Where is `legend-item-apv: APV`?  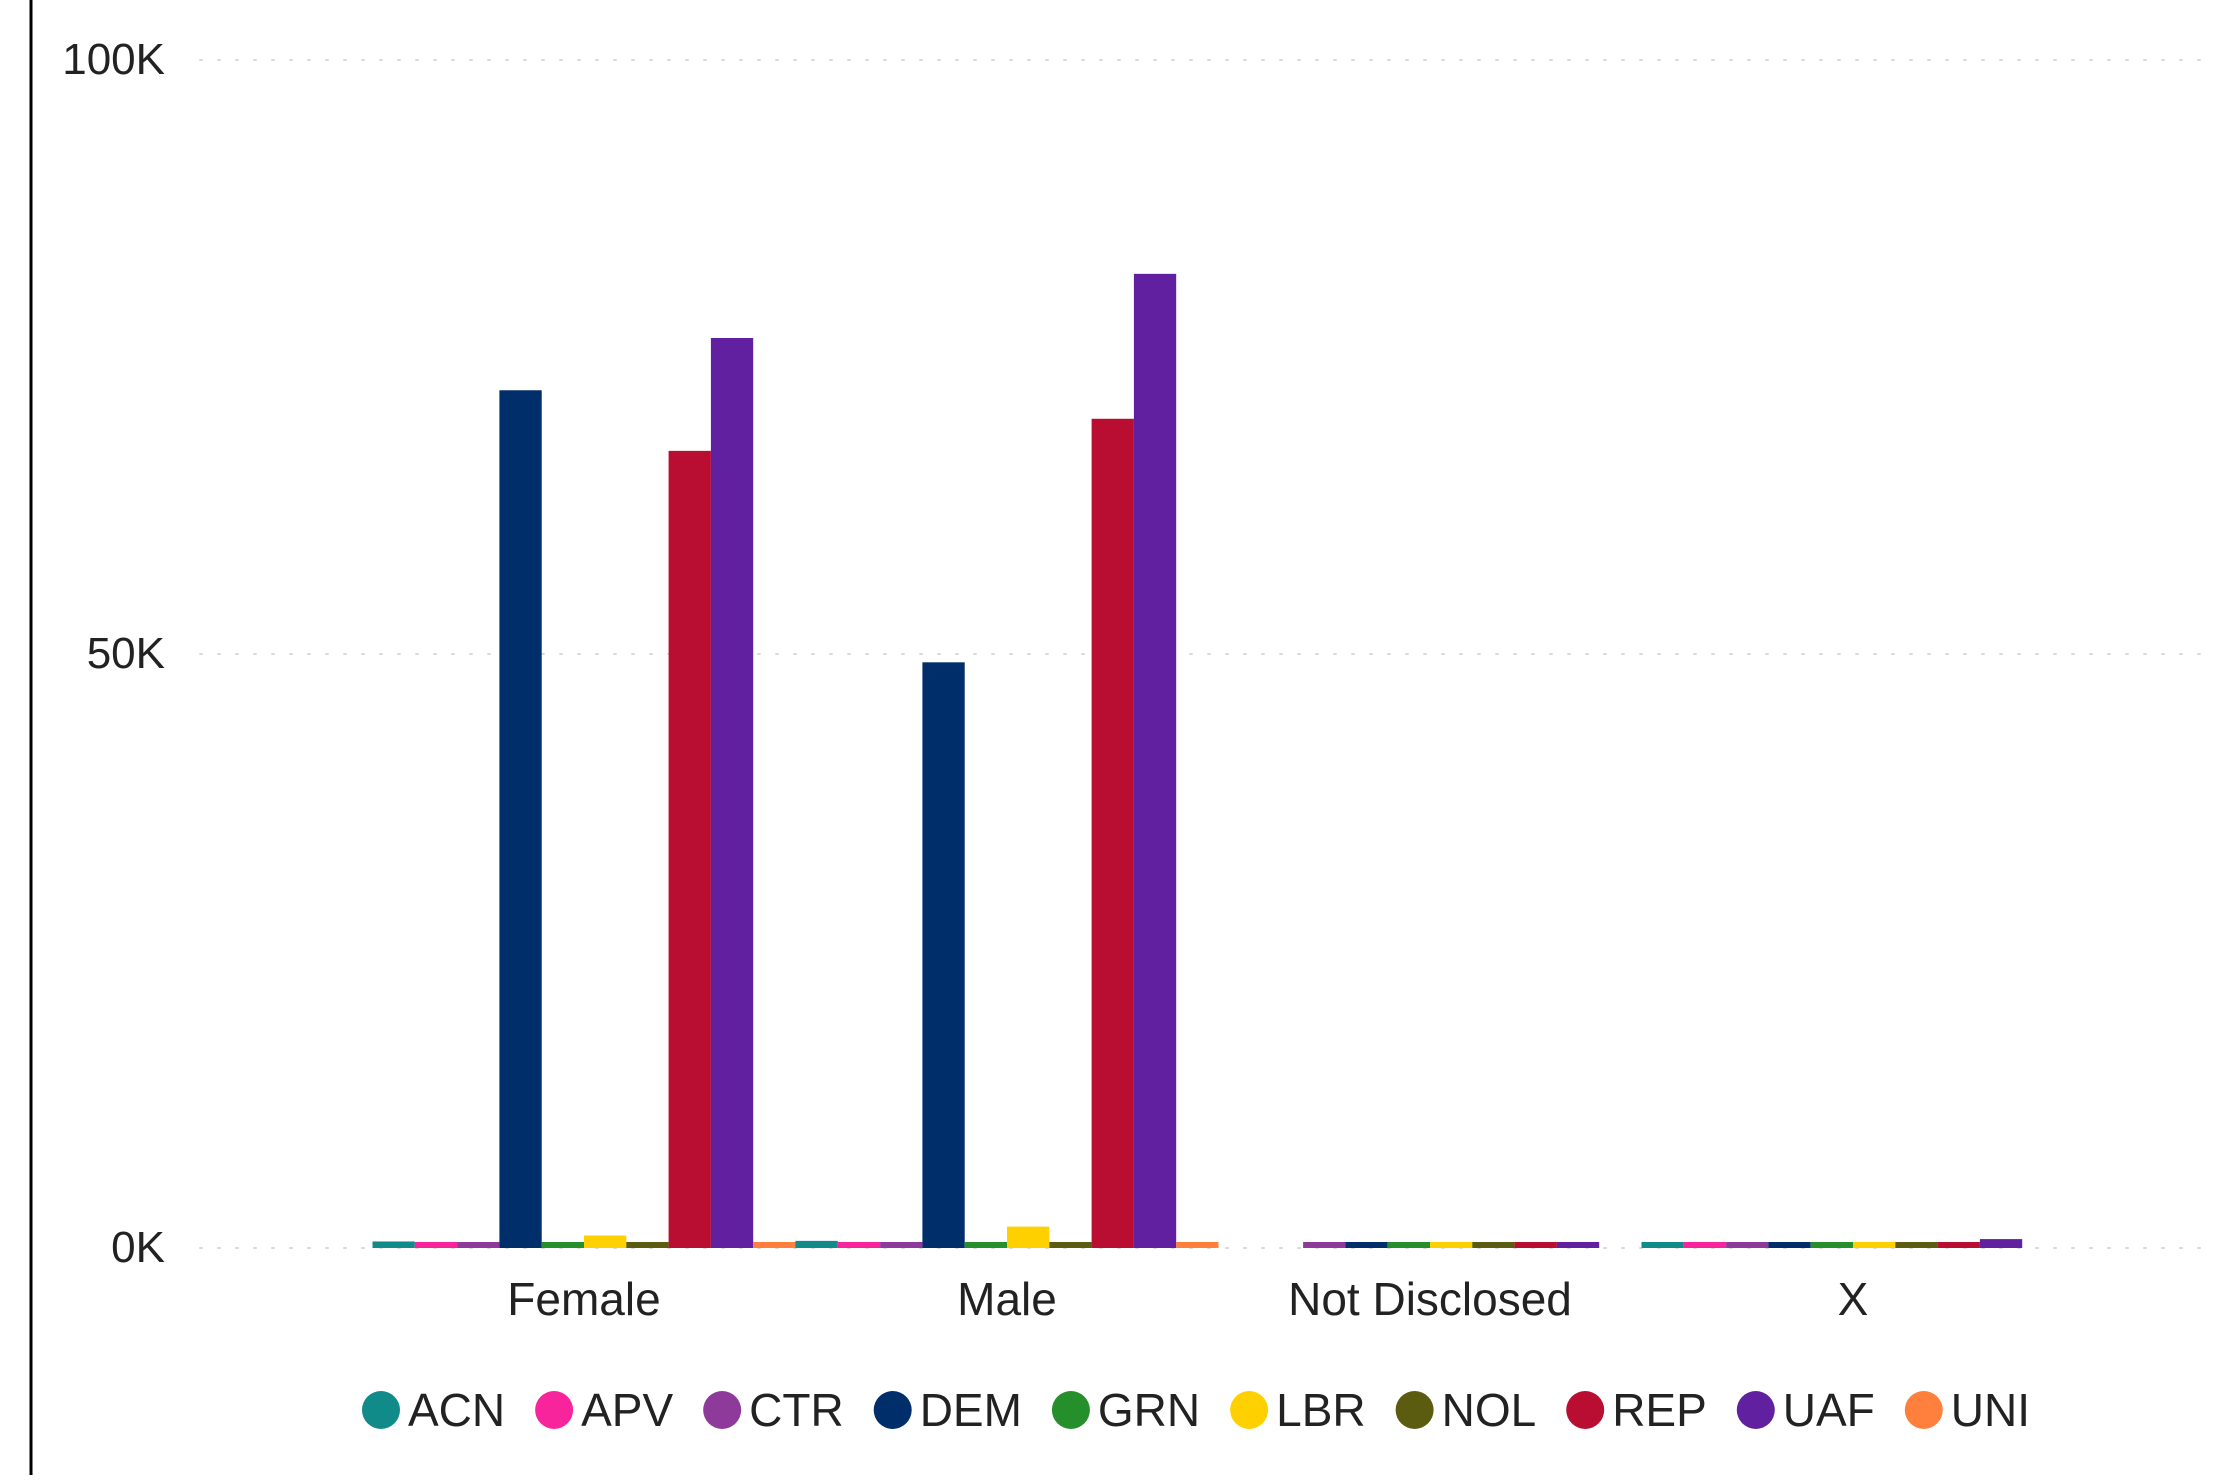
legend-item-apv: APV is located at coordinates (604, 1410).